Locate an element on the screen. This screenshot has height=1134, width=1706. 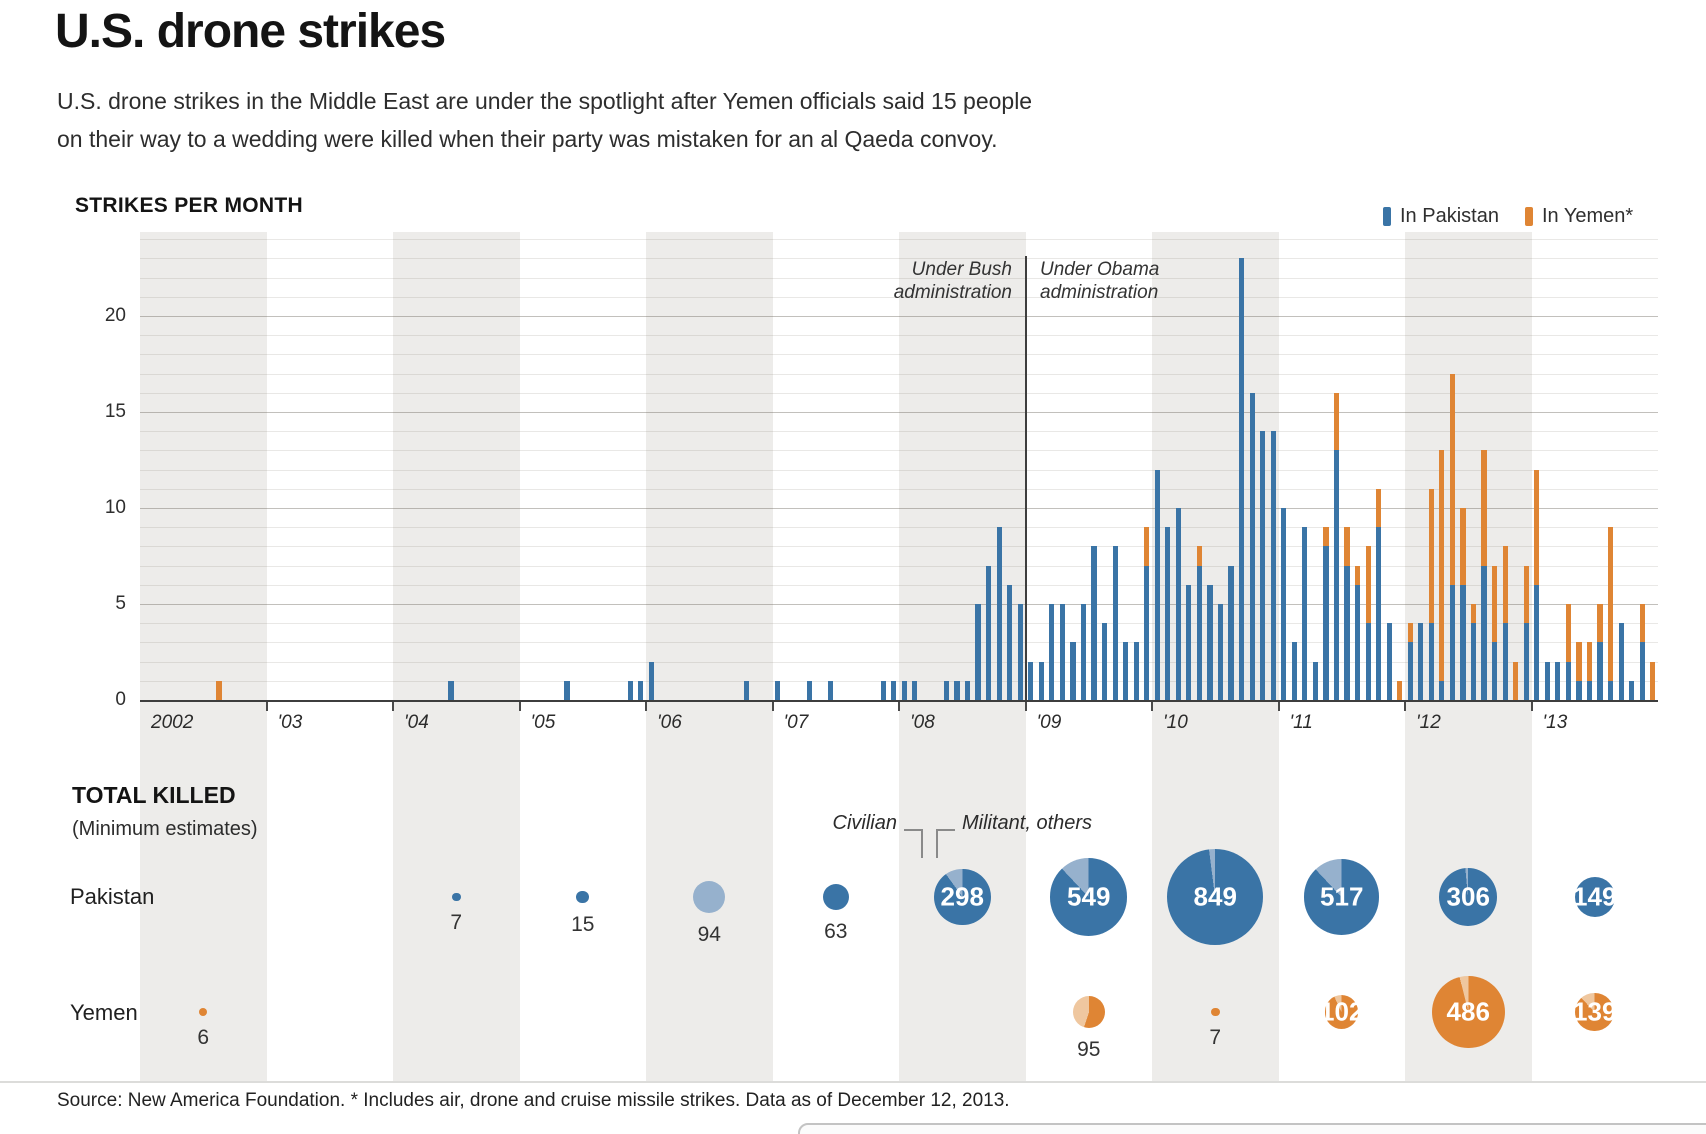
pakistan-legend-swatch-icon is located at coordinates (1387, 216).